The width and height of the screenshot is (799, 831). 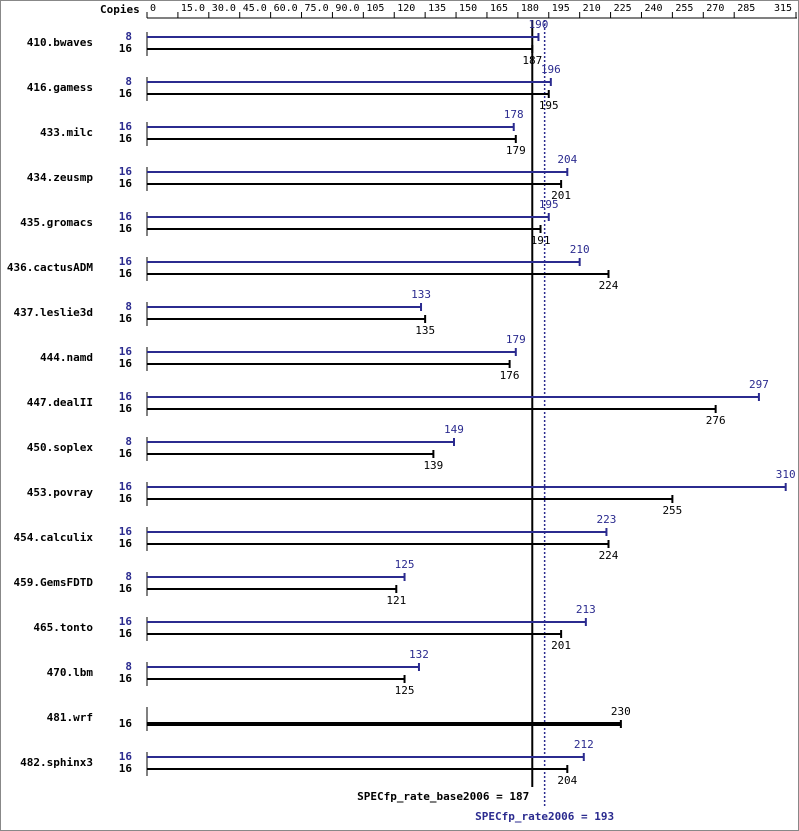 I want to click on x-tick-label: 135, so click(x=437, y=8).